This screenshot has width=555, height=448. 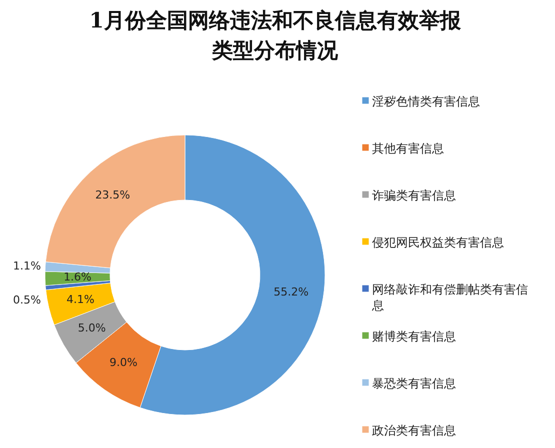 I want to click on data-label: 9.0%, so click(x=123, y=363).